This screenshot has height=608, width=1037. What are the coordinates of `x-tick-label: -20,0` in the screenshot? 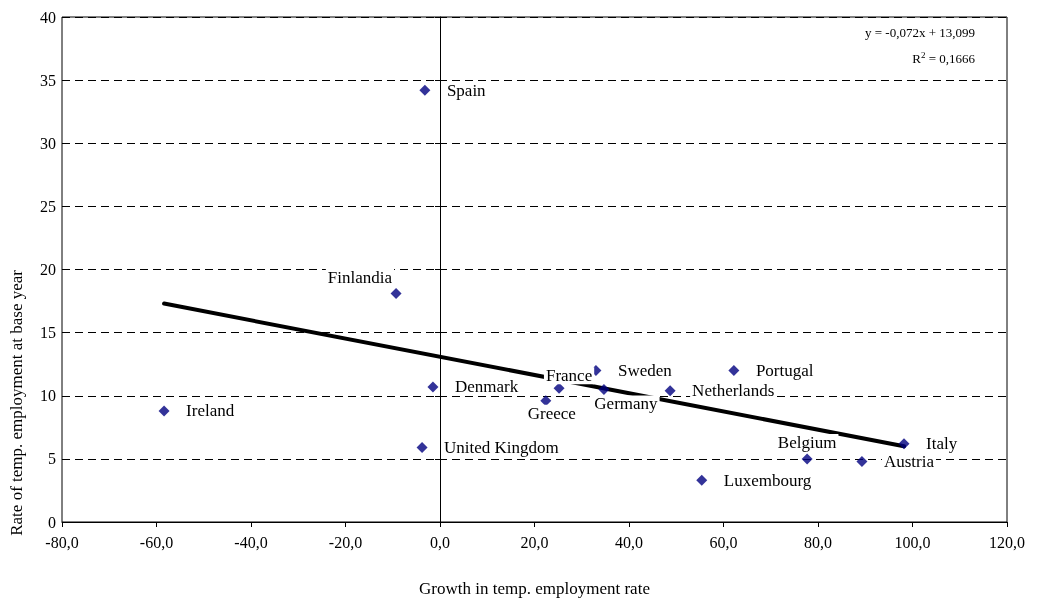 It's located at (345, 542).